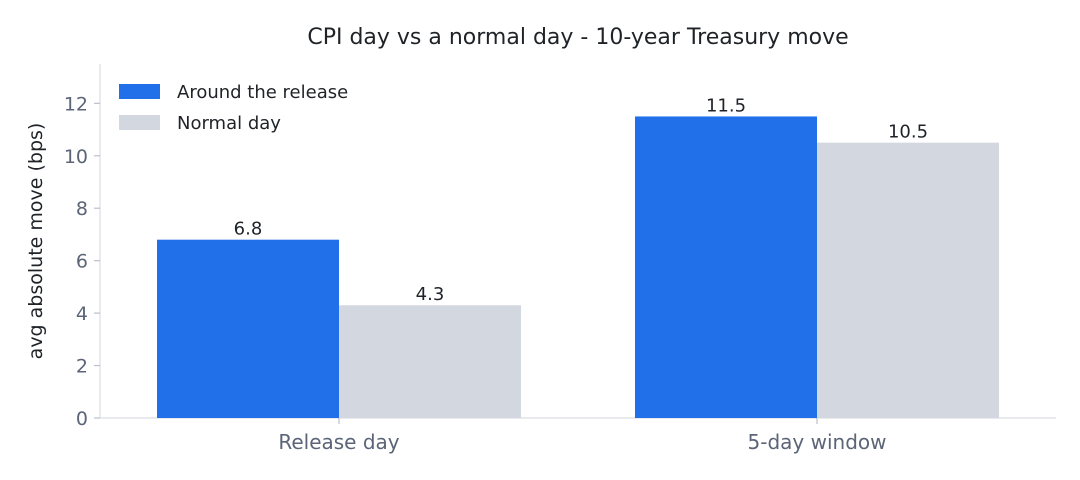 The image size is (1080, 480). I want to click on y-tick-label: 4, so click(82, 314).